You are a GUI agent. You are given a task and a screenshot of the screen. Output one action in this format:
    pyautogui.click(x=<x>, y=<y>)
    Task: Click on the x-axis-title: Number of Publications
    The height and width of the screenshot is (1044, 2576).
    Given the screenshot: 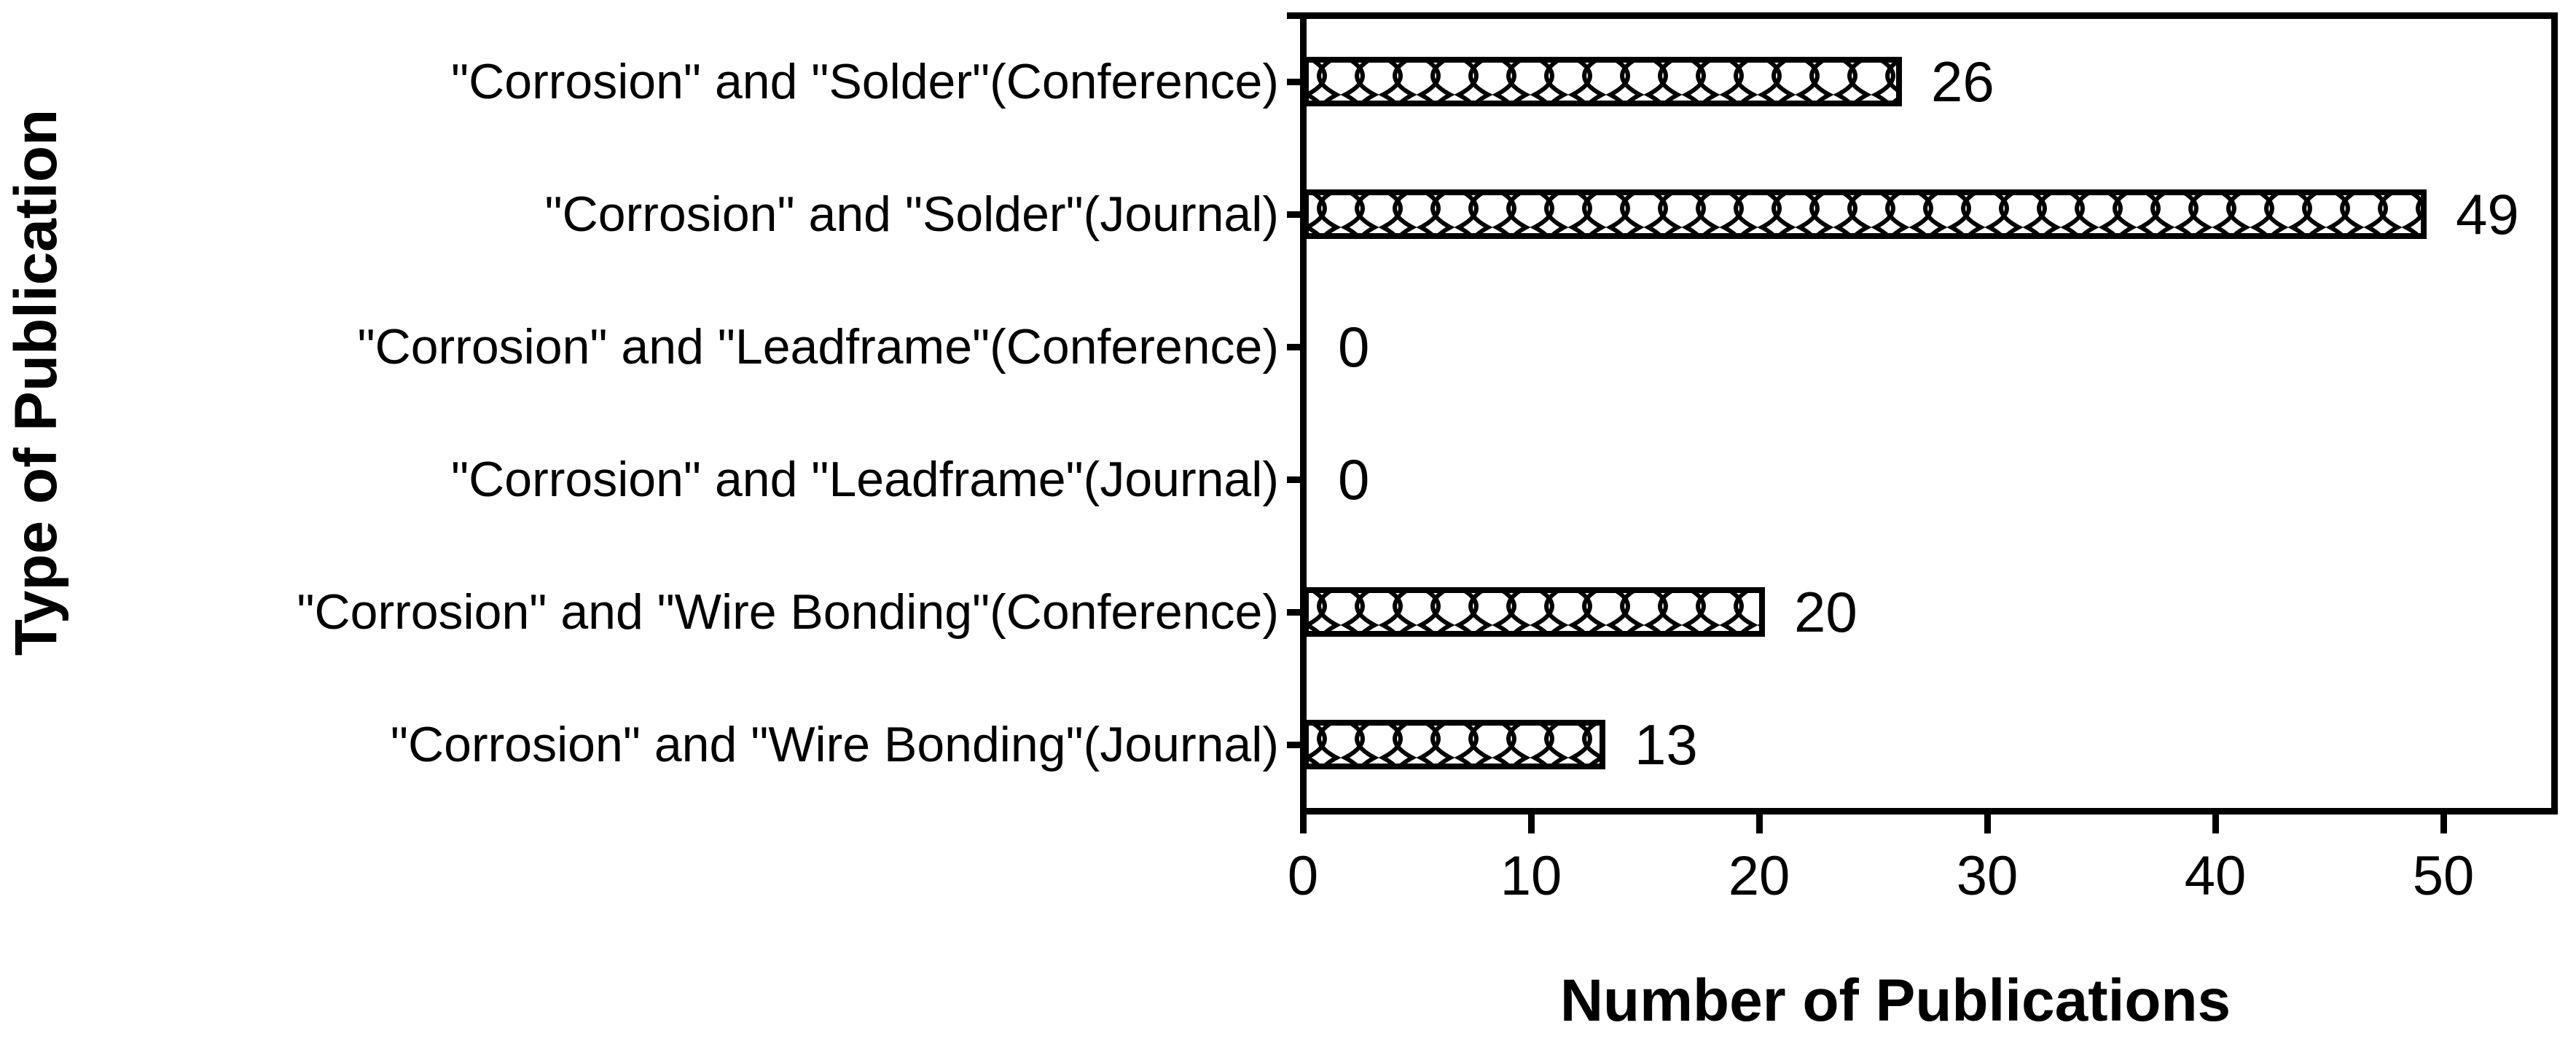 What is the action you would take?
    pyautogui.click(x=1895, y=1001)
    